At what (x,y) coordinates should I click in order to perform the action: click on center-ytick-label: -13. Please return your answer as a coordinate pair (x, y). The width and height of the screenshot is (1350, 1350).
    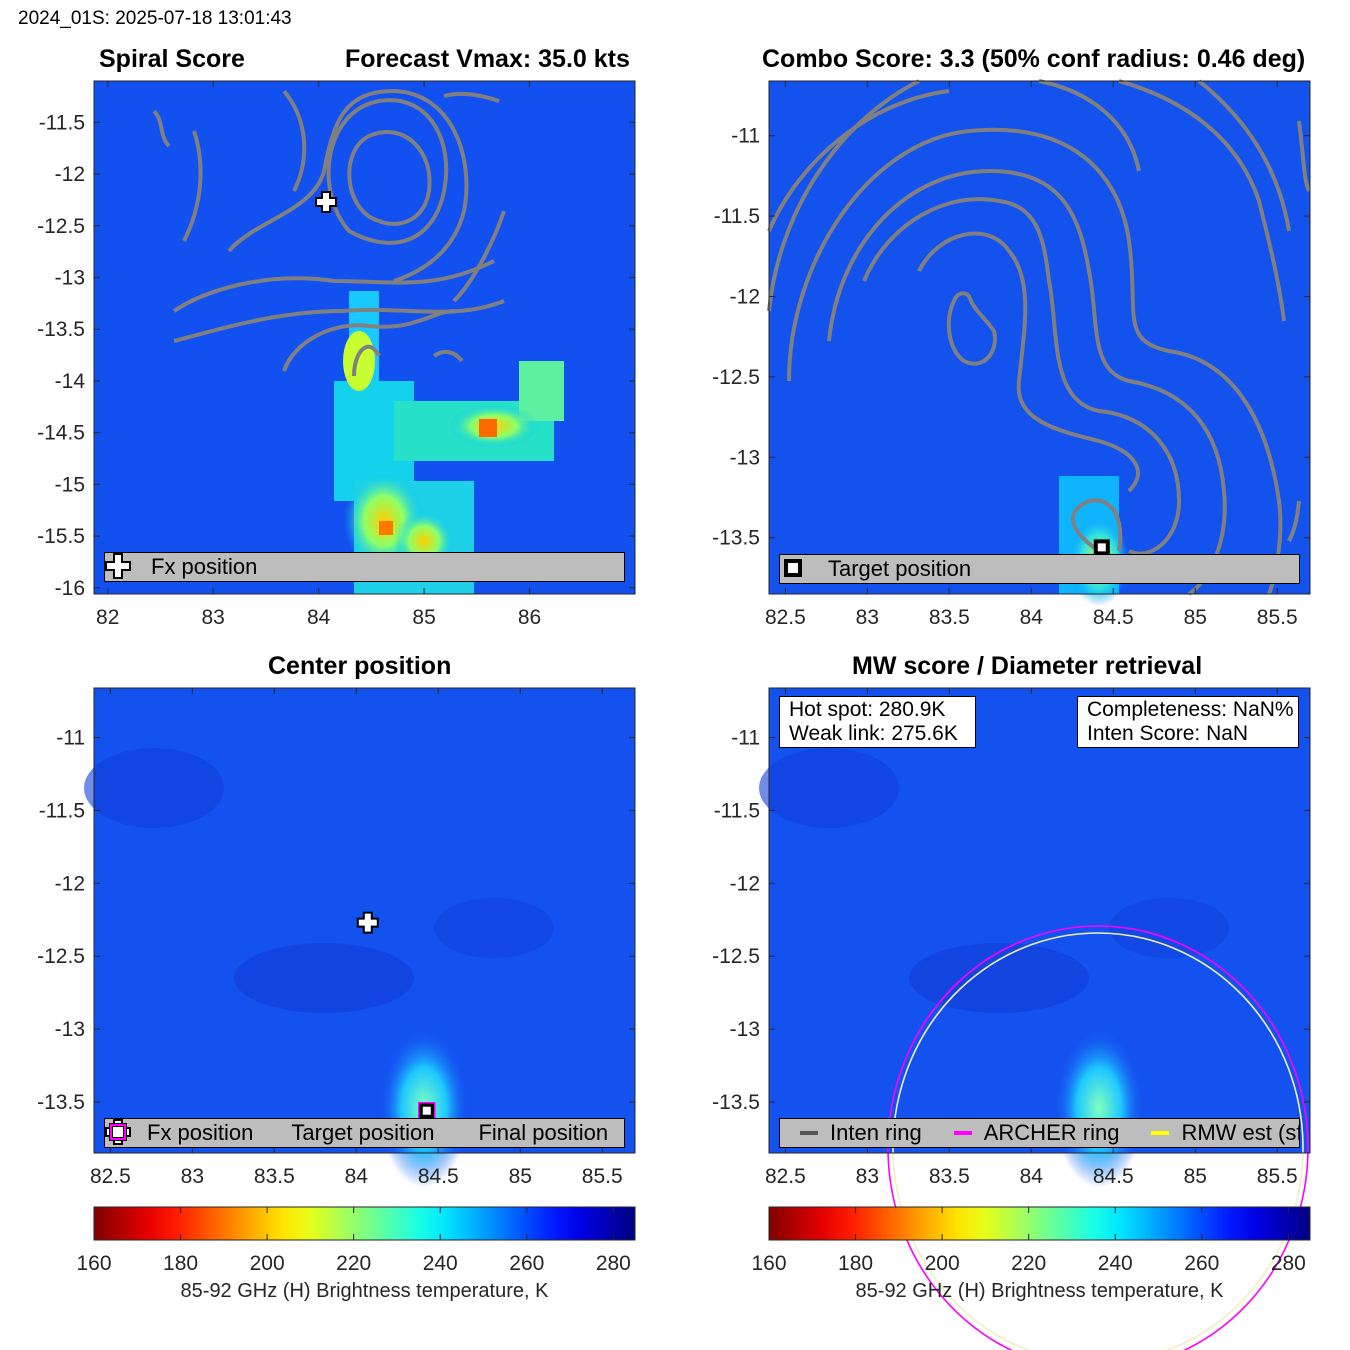
    Looking at the image, I should click on (70, 1029).